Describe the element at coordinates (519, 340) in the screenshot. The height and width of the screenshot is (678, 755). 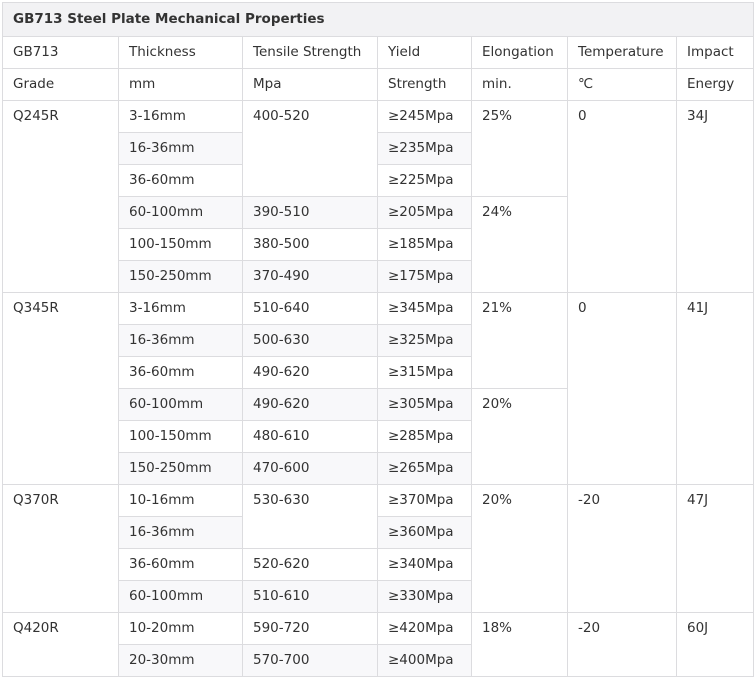
I see `data-cell: 21%` at that location.